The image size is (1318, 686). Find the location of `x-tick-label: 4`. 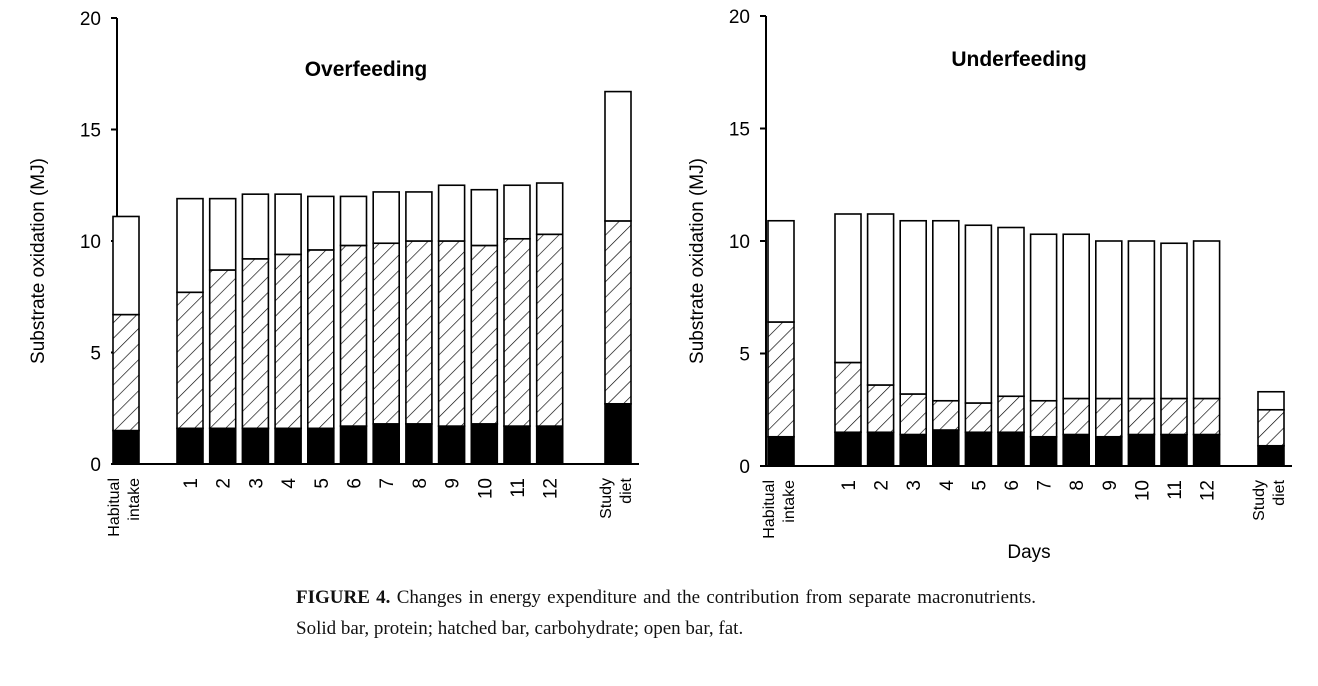

x-tick-label: 4 is located at coordinates (947, 485).